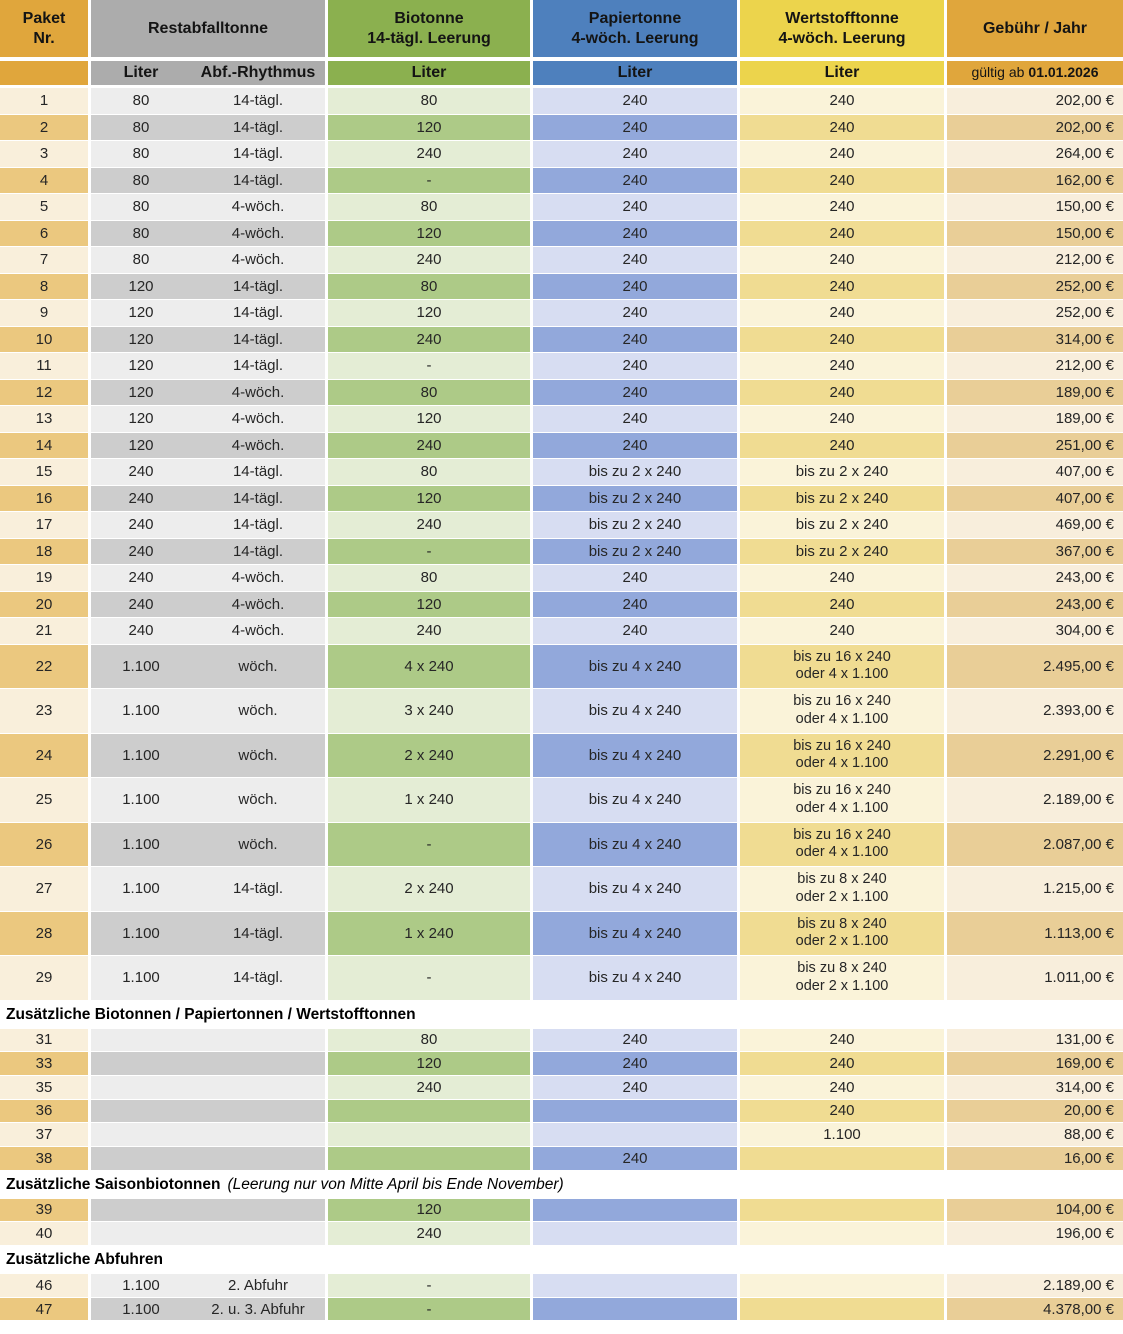 Image resolution: width=1123 pixels, height=1334 pixels. I want to click on gueltig-ab-label: gültig ab, so click(998, 72).